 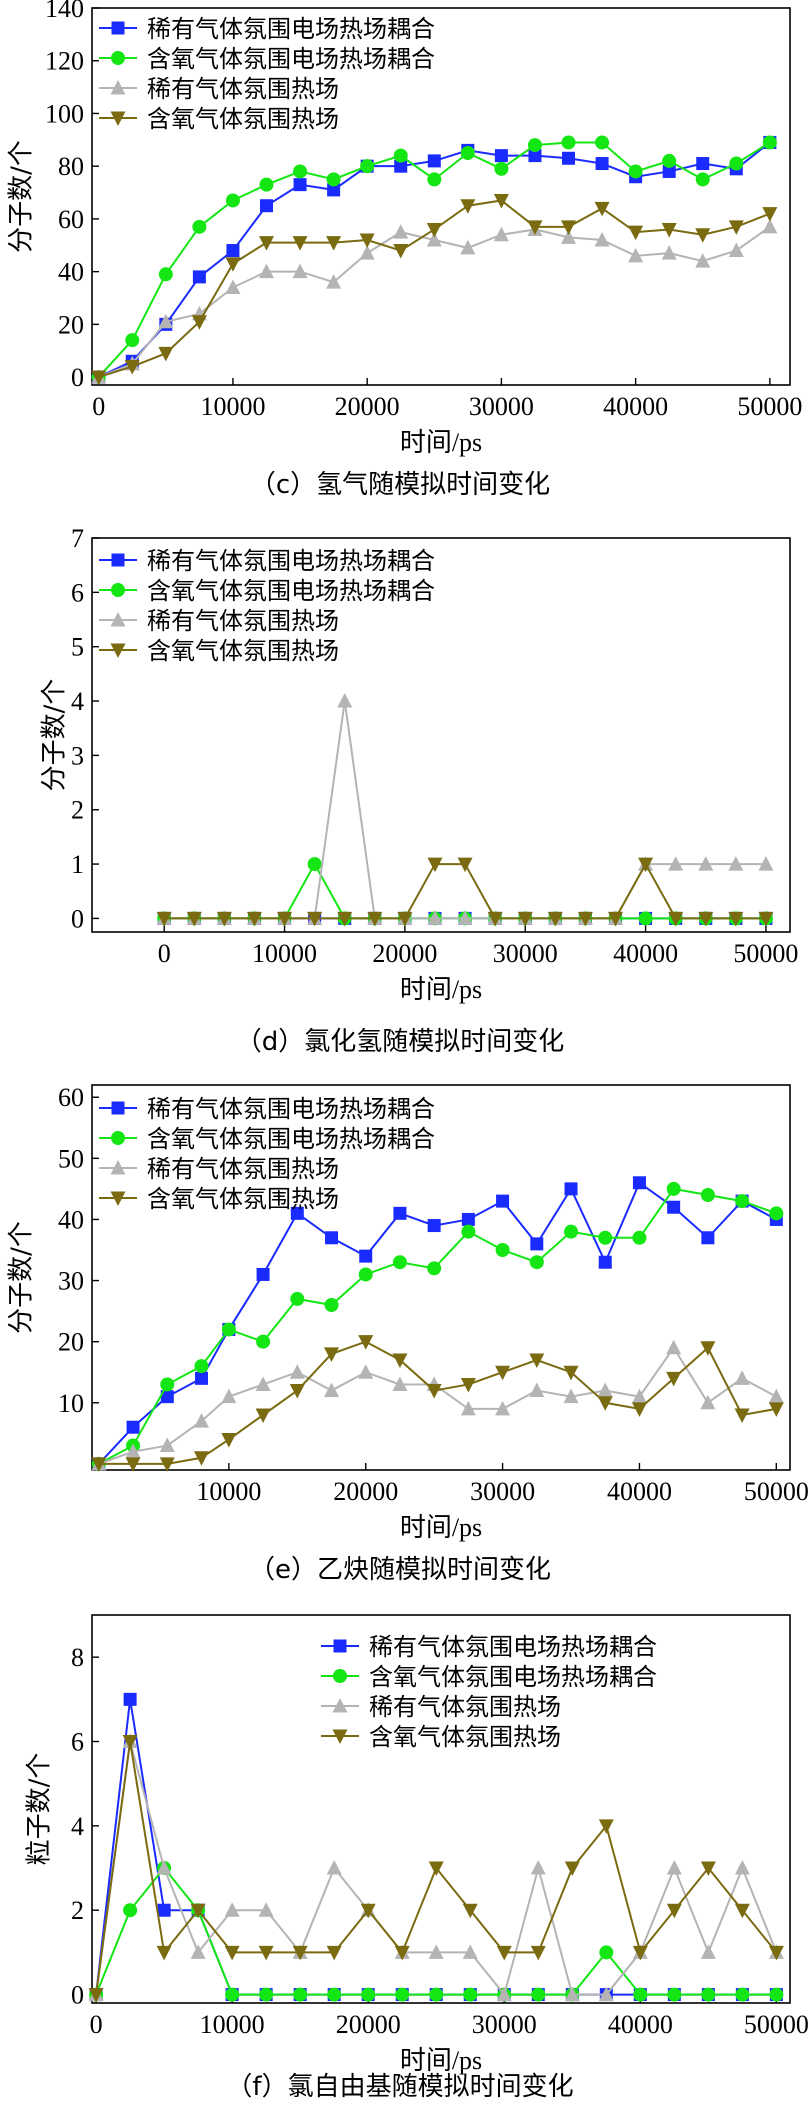 What do you see at coordinates (77, 538) in the screenshot?
I see `y-tick-label: 7` at bounding box center [77, 538].